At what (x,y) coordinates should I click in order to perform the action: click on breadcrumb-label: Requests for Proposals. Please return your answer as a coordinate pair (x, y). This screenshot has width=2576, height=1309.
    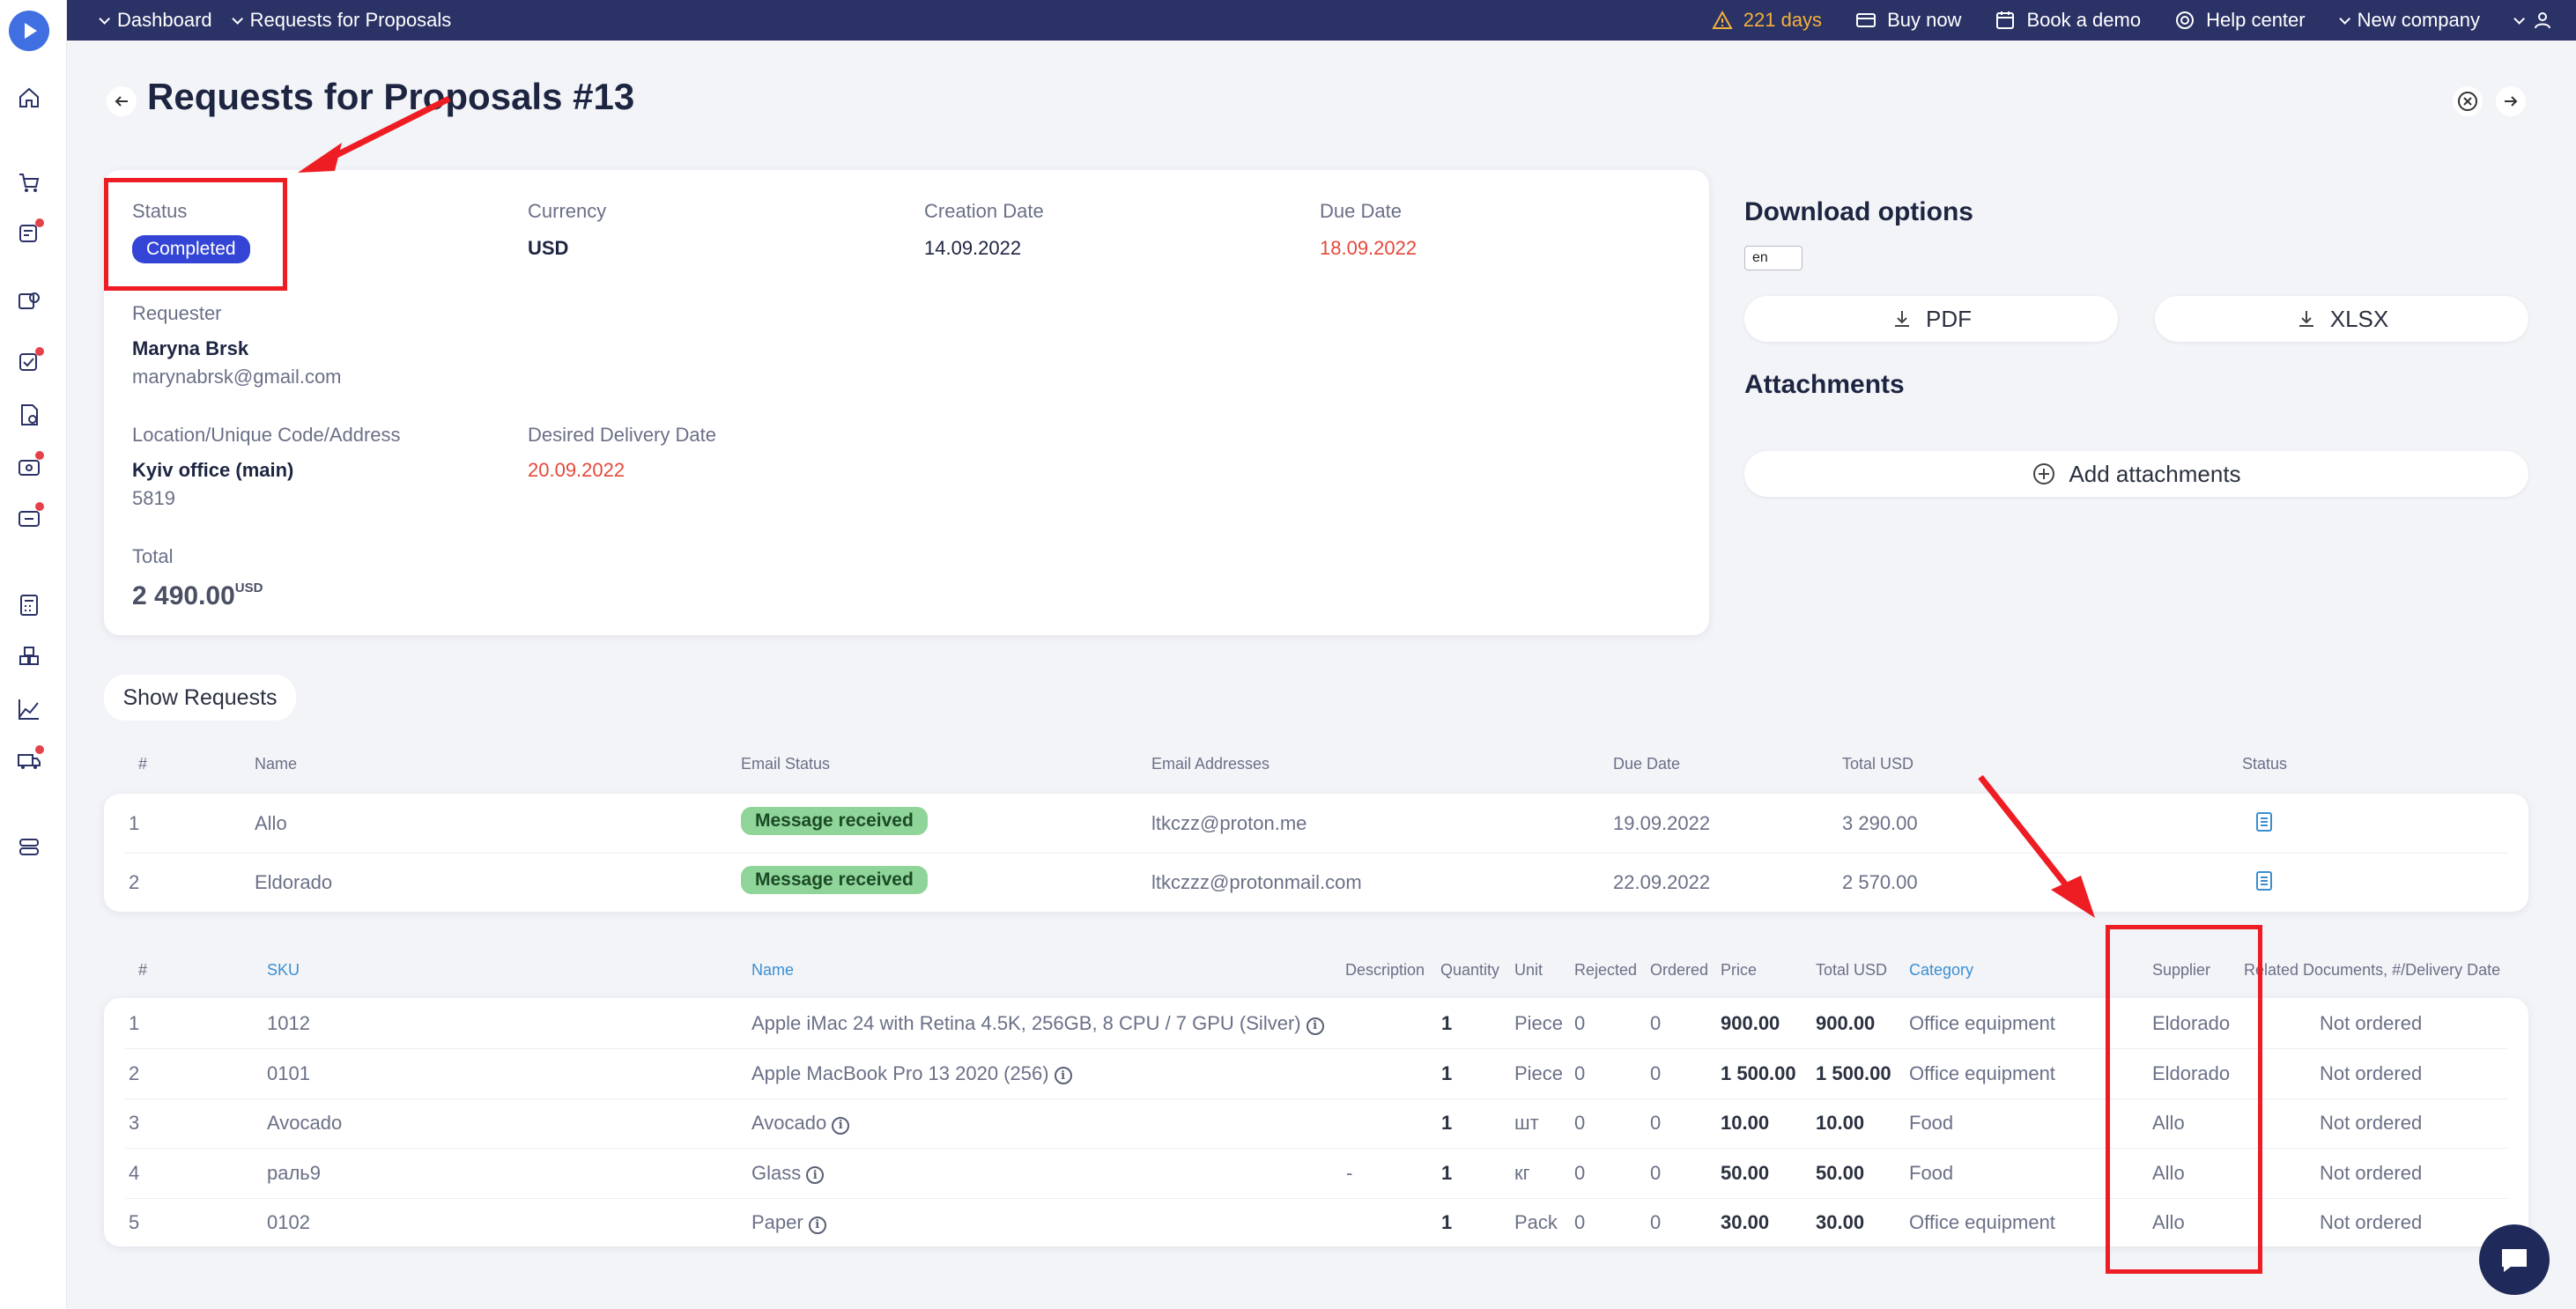
    Looking at the image, I should click on (350, 20).